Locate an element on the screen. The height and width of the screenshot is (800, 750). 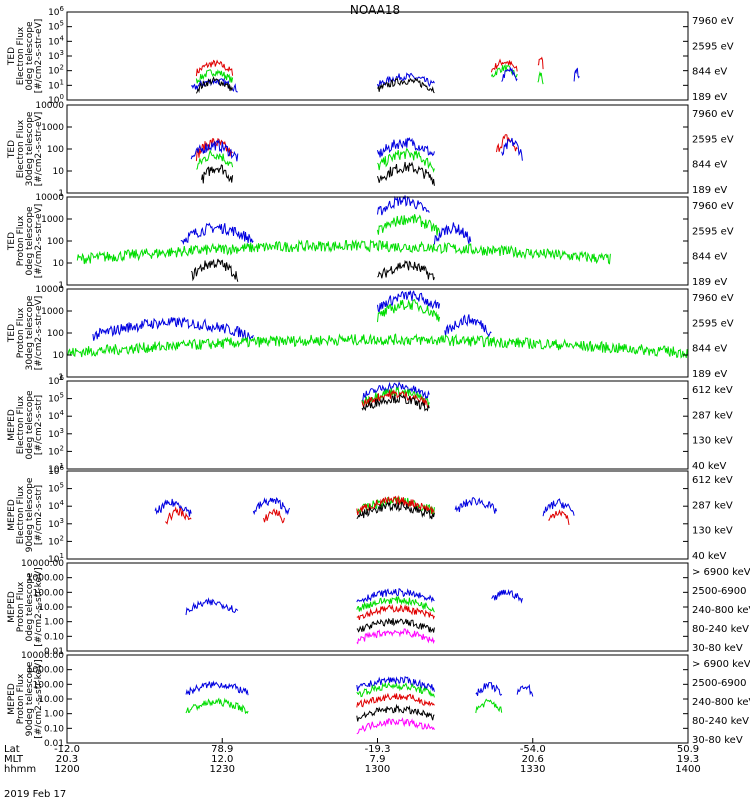
x-row-label: MLT is located at coordinates (14, 759).